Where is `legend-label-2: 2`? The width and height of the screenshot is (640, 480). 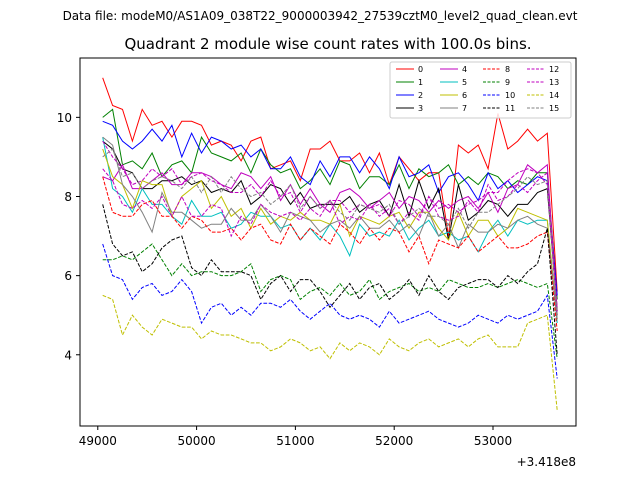 legend-label-2: 2 is located at coordinates (420, 95).